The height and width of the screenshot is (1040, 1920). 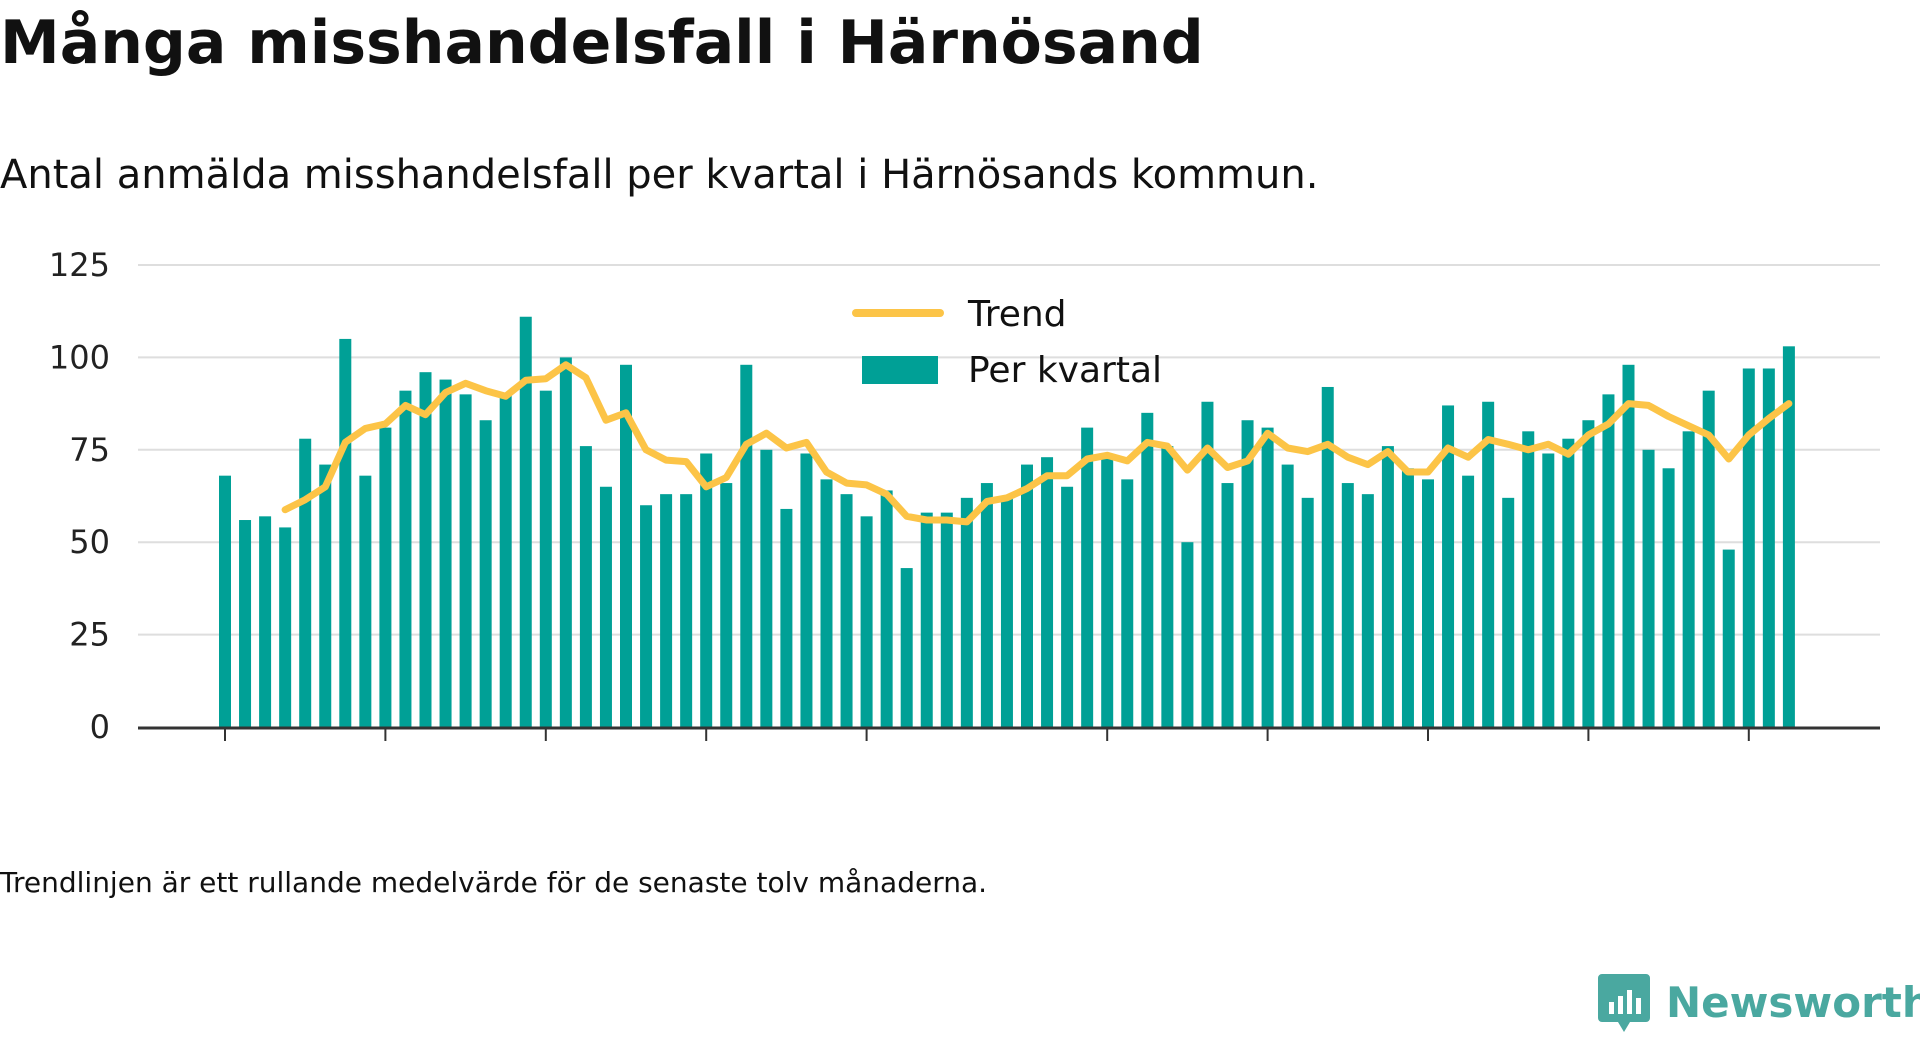 I want to click on y-tick-label: 125, so click(x=79, y=265).